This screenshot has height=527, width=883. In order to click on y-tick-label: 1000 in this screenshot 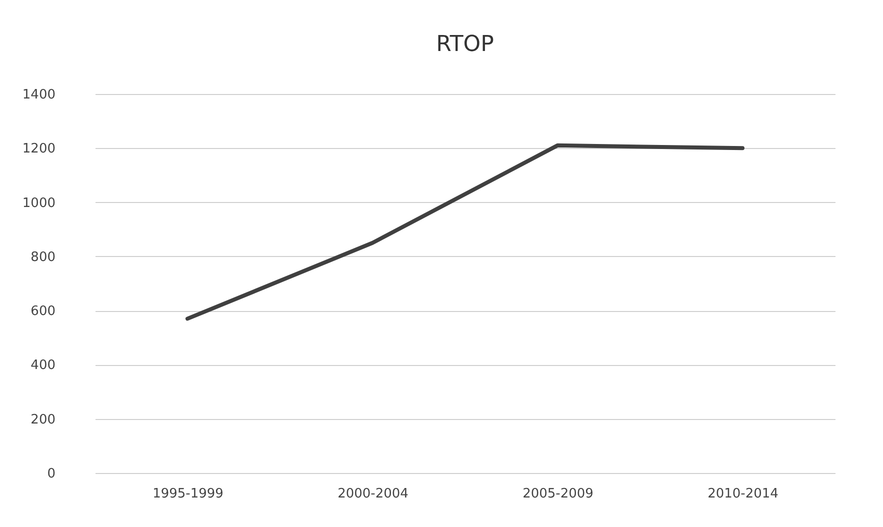, I will do `click(39, 203)`.